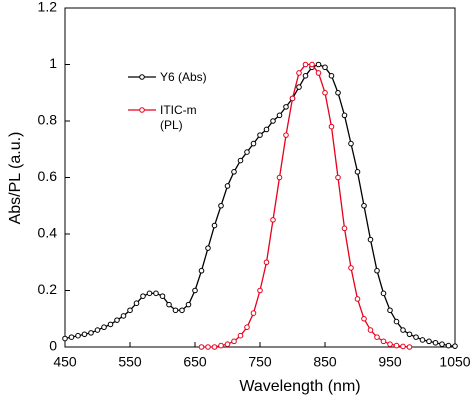 Image resolution: width=474 pixels, height=401 pixels. Describe the element at coordinates (48, 233) in the screenshot. I see `y-tick-label: 0.4` at that location.